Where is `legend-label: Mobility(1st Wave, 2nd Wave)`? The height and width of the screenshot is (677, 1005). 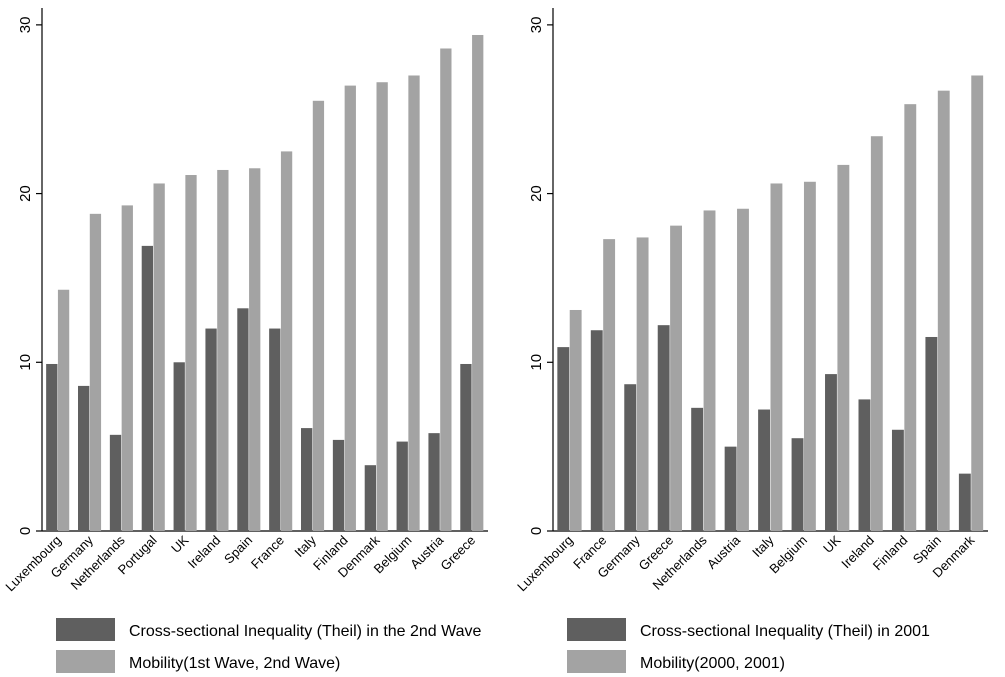 legend-label: Mobility(1st Wave, 2nd Wave) is located at coordinates (234, 663).